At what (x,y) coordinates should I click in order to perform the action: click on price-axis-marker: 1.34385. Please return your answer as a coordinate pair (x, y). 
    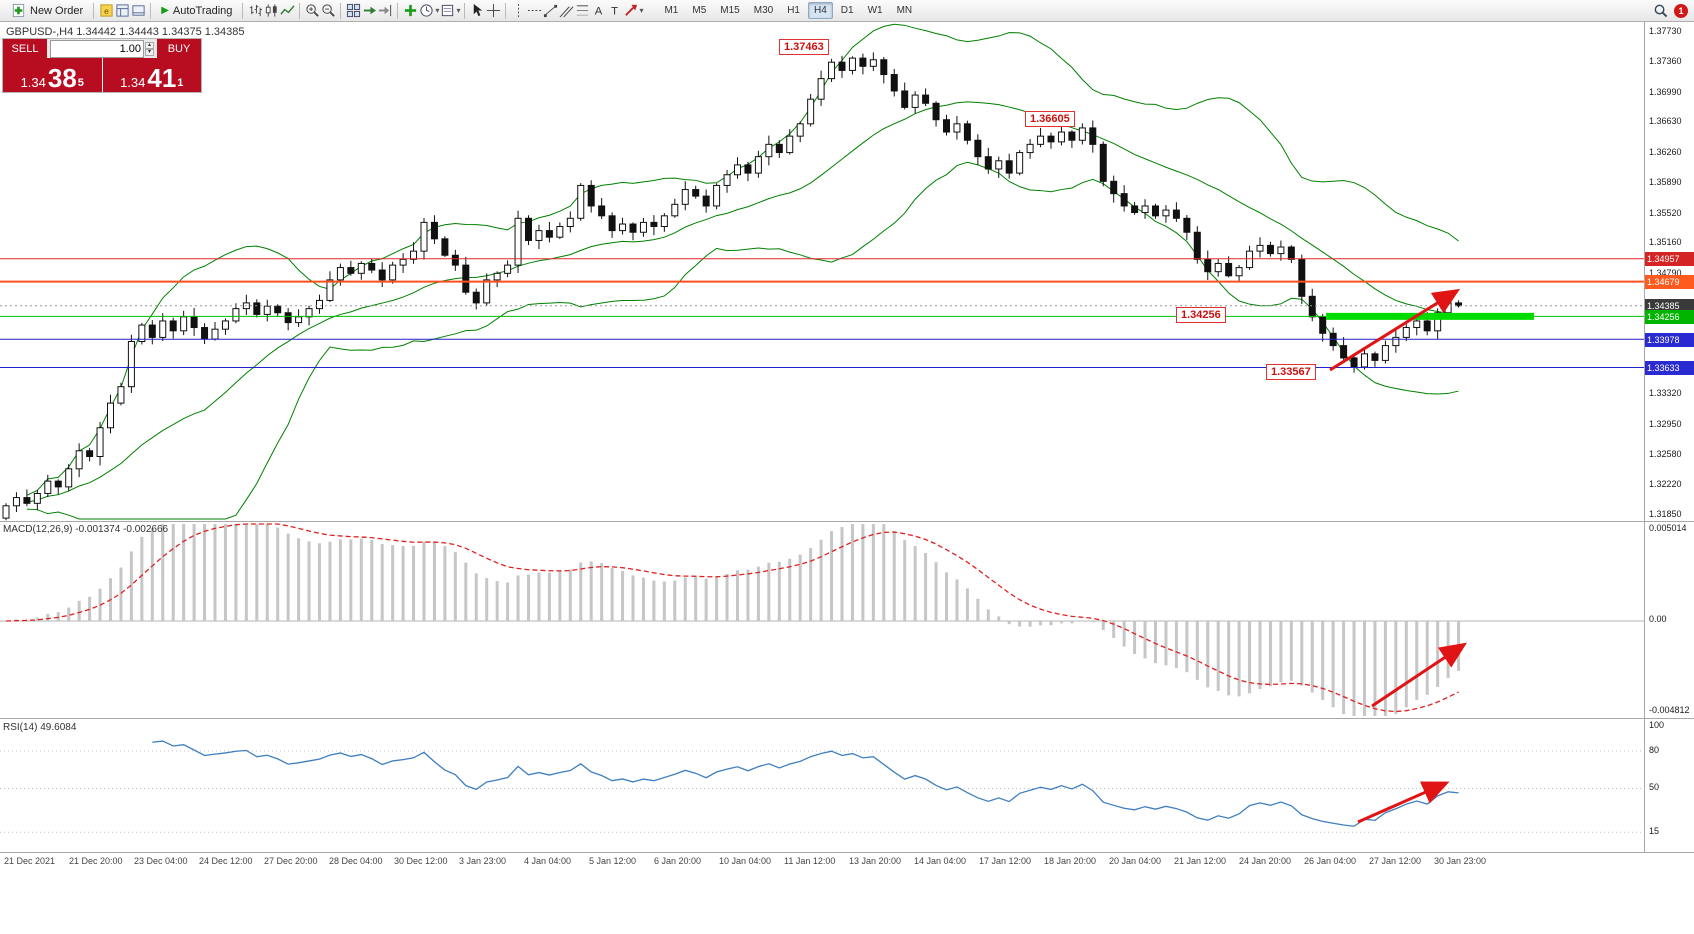
    Looking at the image, I should click on (1669, 306).